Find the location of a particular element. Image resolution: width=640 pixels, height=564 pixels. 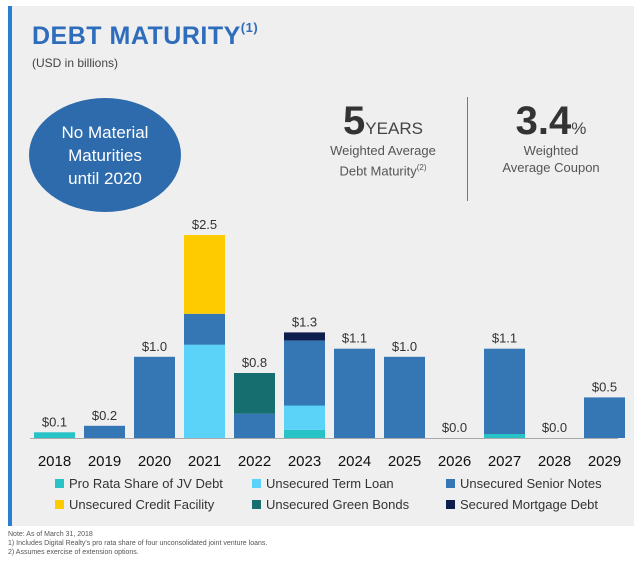

bar-2029-unsecured-senior-notes is located at coordinates (604, 417).